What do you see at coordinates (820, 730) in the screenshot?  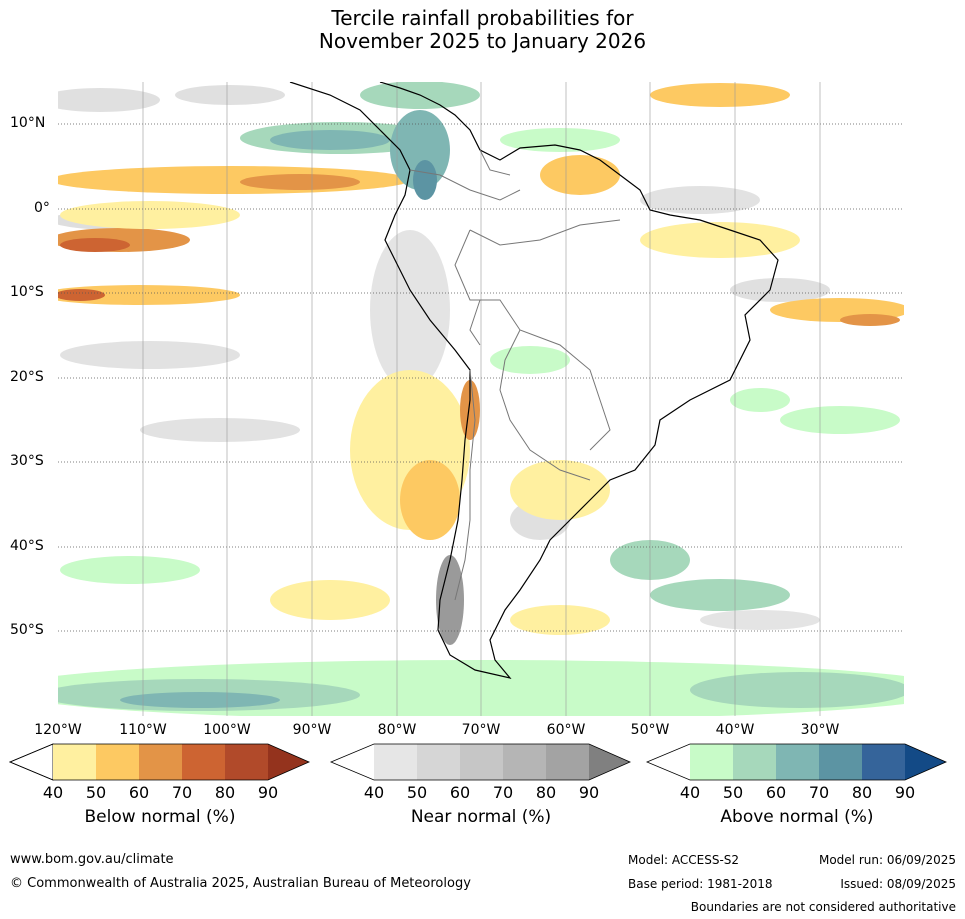 I see `longitude-label-30w: 30°W` at bounding box center [820, 730].